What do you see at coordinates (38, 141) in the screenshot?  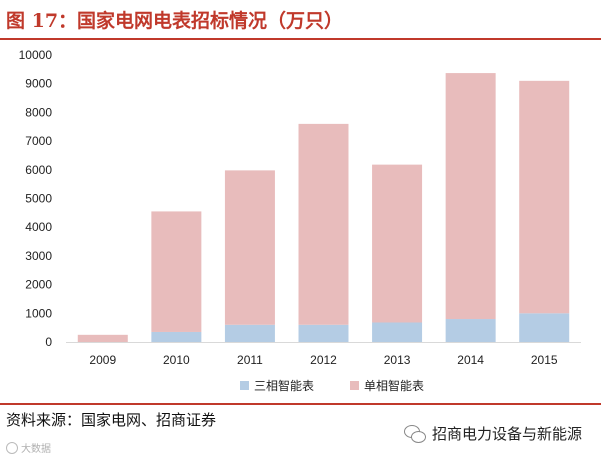 I see `y-tick-label: 7000` at bounding box center [38, 141].